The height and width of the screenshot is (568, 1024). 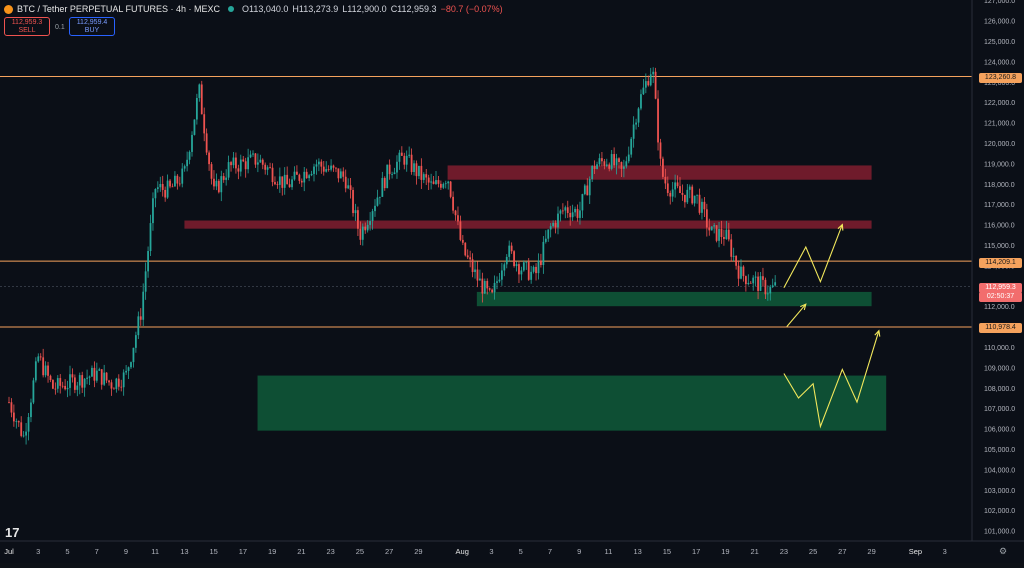 What do you see at coordinates (12, 532) in the screenshot?
I see `tradingview-logo-icon: 17` at bounding box center [12, 532].